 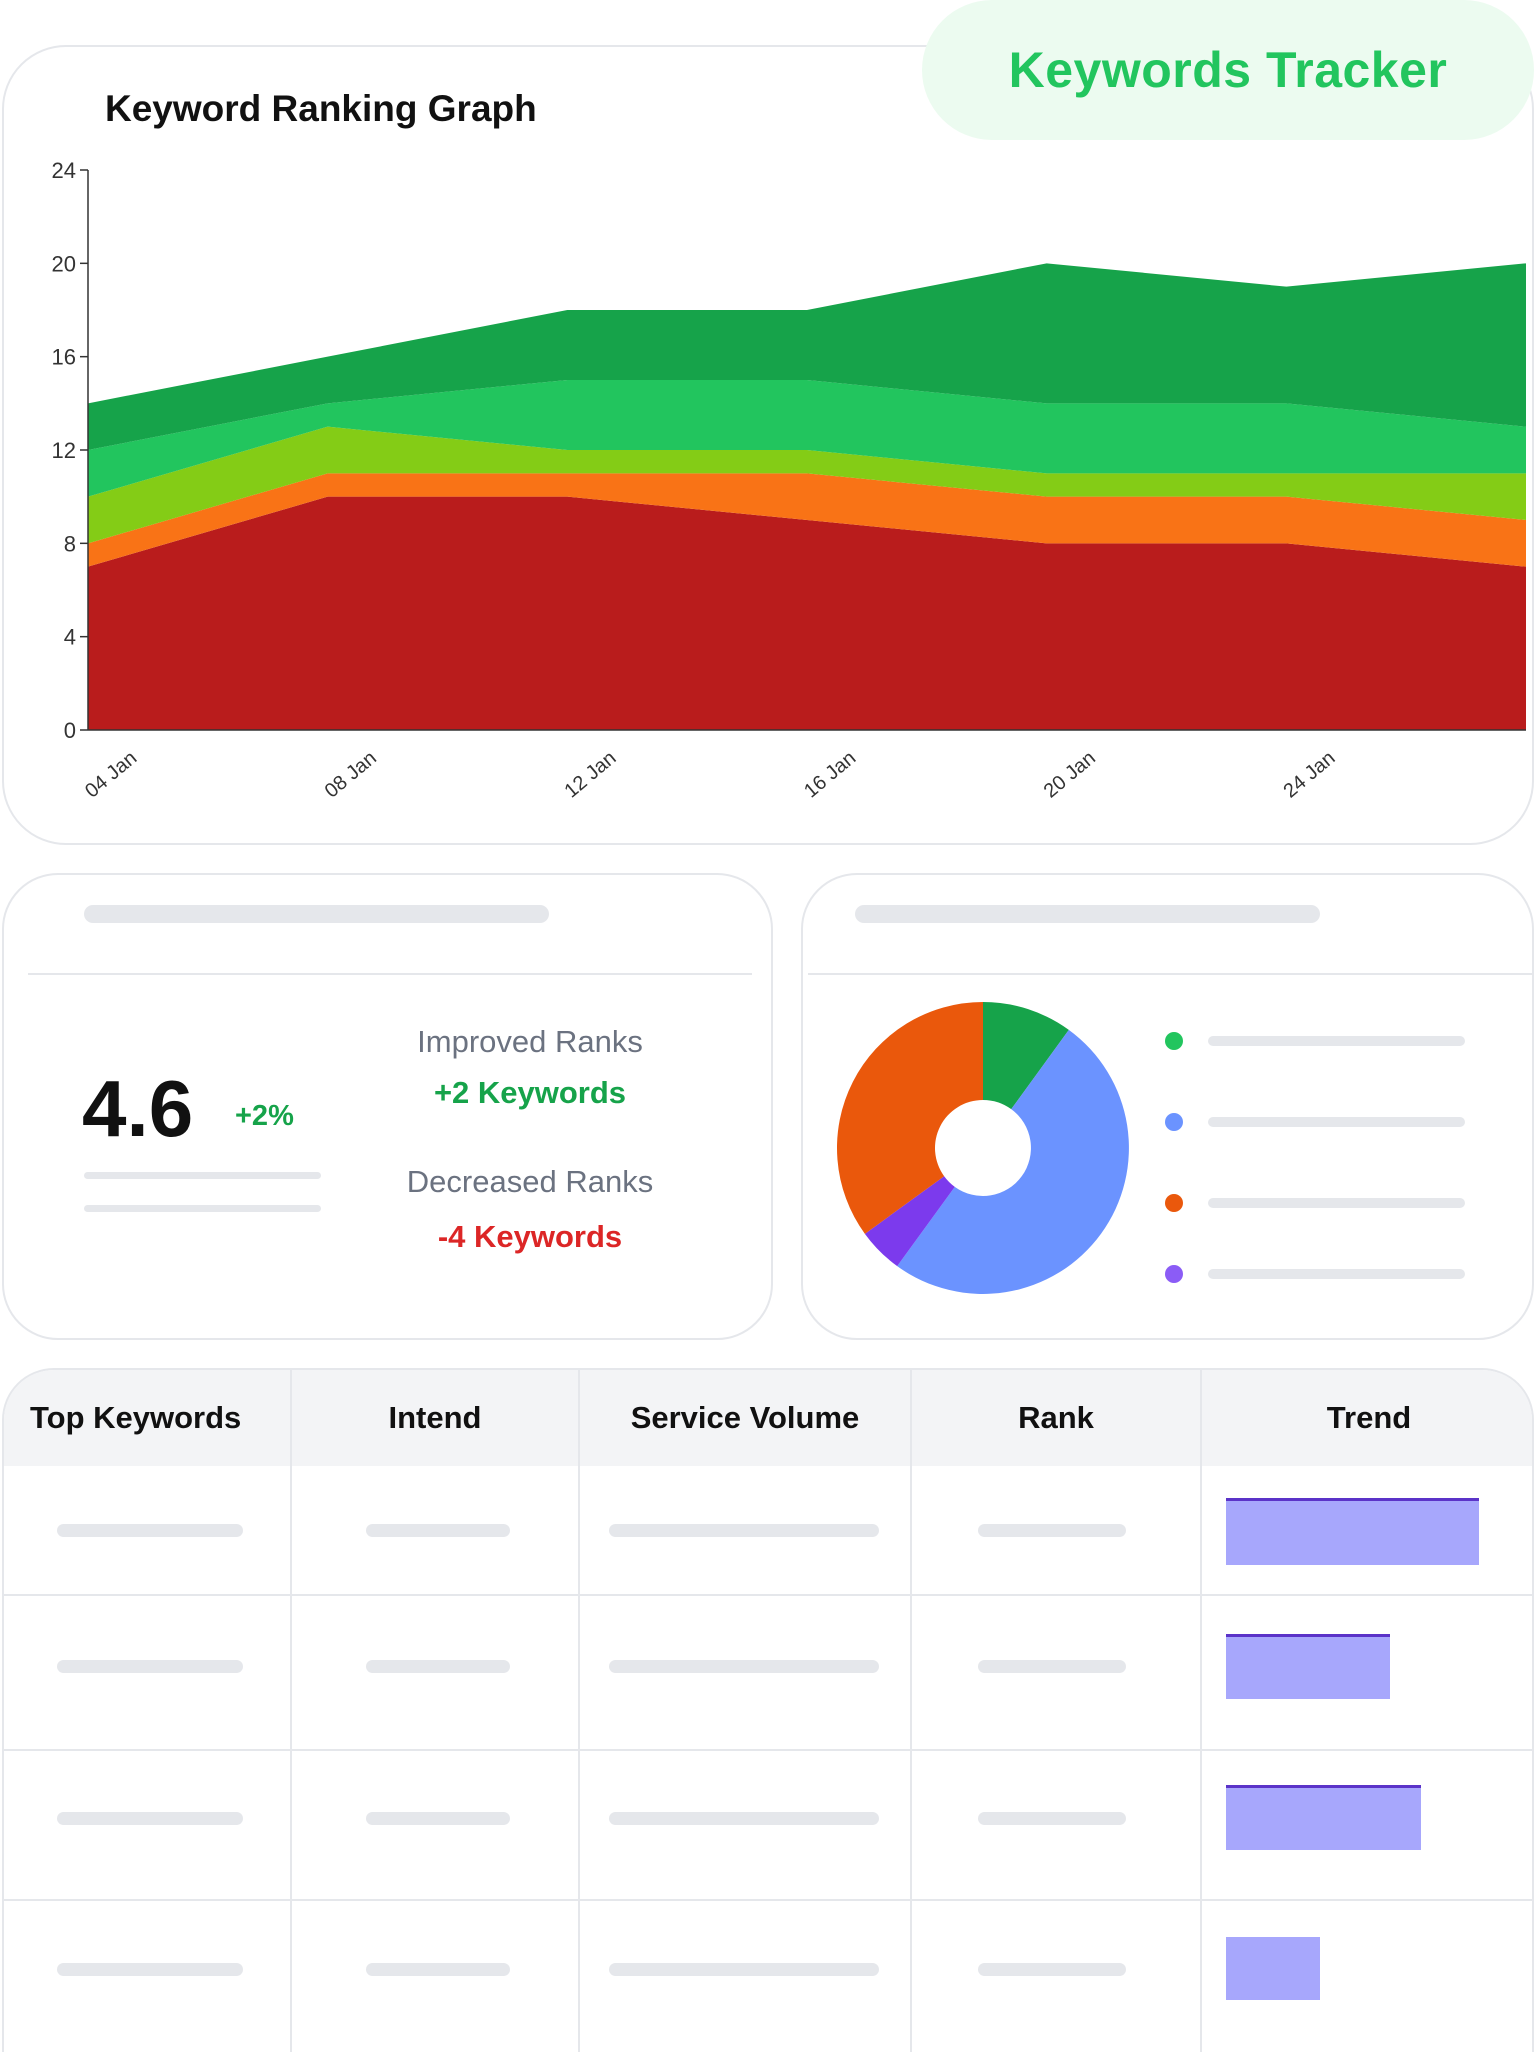 I want to click on header-service-volume: Service Volume, so click(x=745, y=1418).